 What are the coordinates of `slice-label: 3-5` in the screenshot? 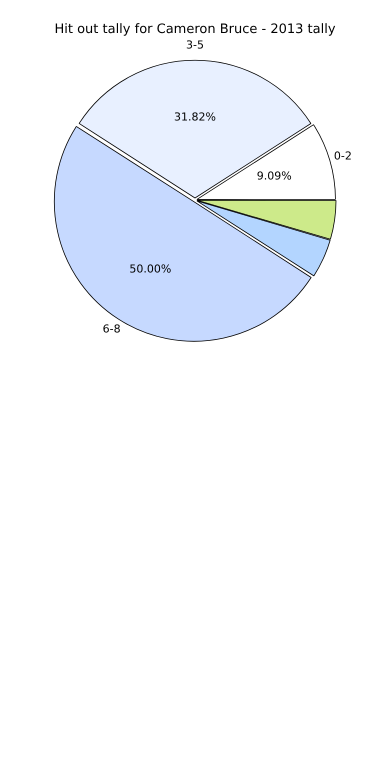 It's located at (195, 45).